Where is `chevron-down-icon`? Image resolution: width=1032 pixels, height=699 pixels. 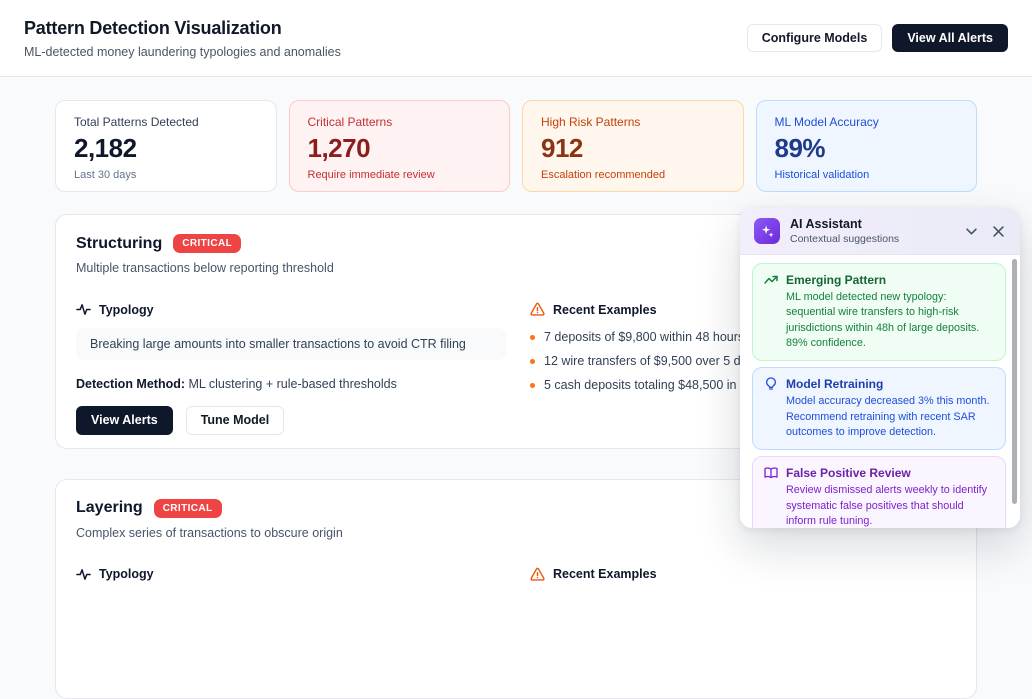
chevron-down-icon is located at coordinates (971, 231).